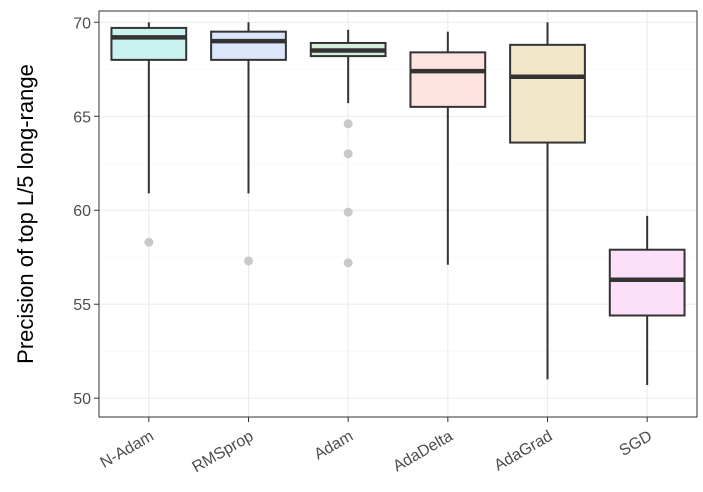 This screenshot has height=492, width=703. I want to click on y-axis-title: Precision of top L/5 long-range, so click(25, 214).